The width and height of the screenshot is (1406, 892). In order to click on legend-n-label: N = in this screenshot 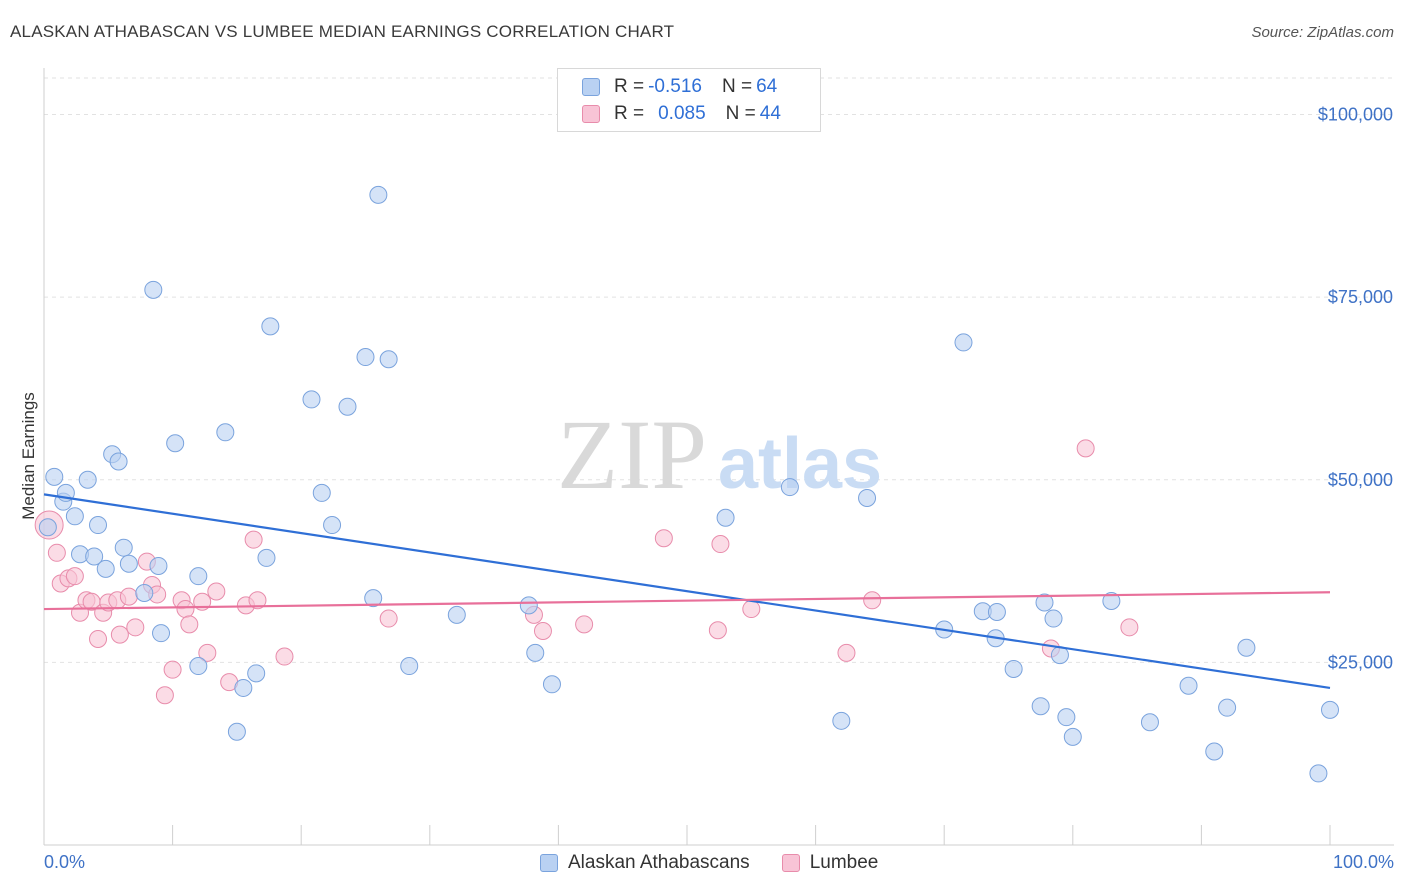, I will do `click(737, 86)`.